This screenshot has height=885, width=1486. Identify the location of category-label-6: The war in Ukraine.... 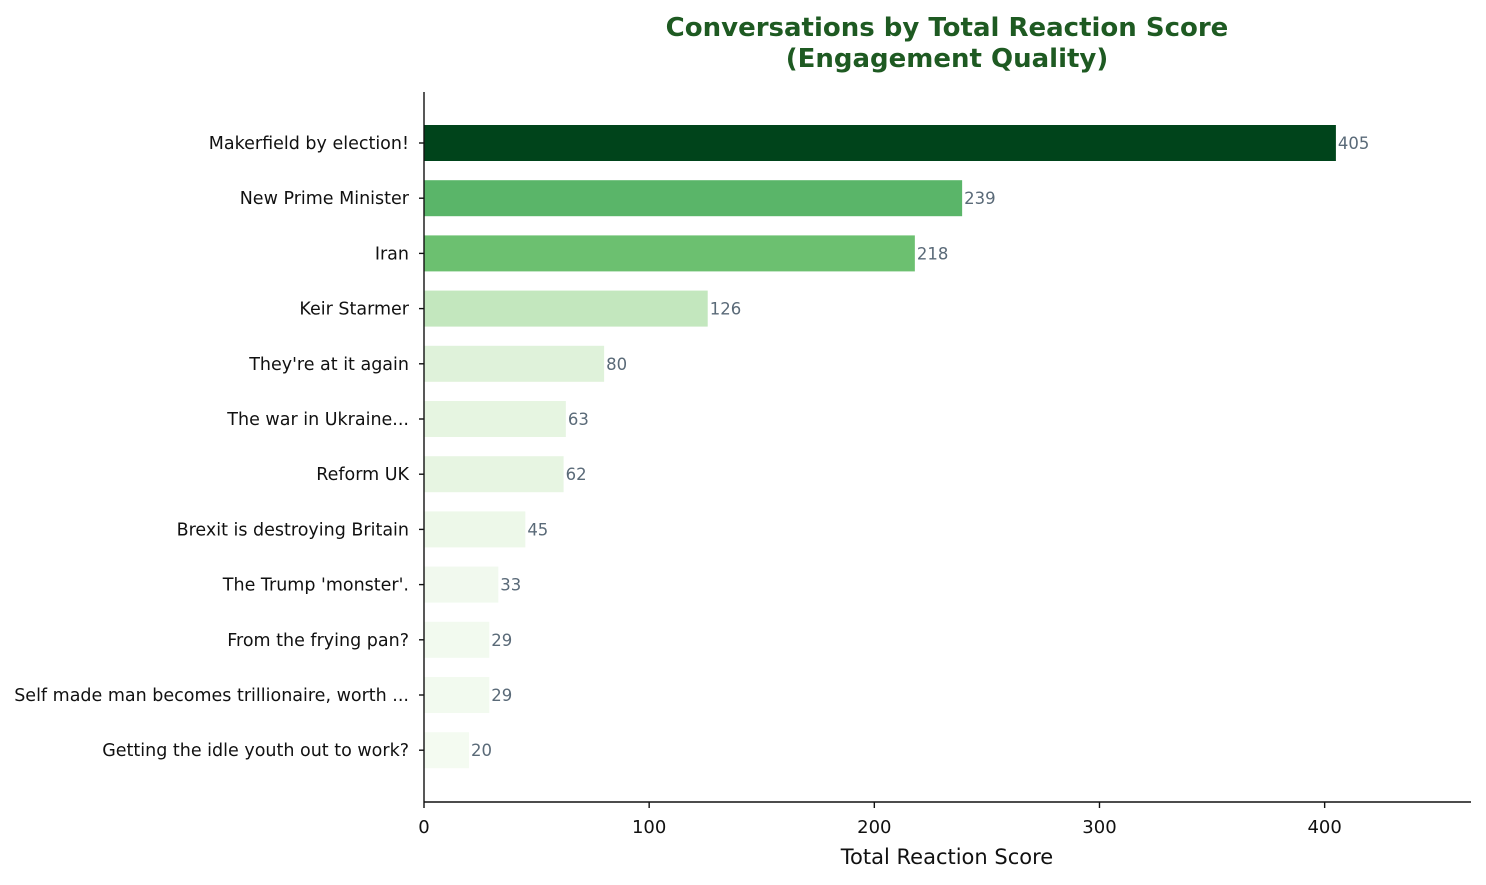
(317, 420).